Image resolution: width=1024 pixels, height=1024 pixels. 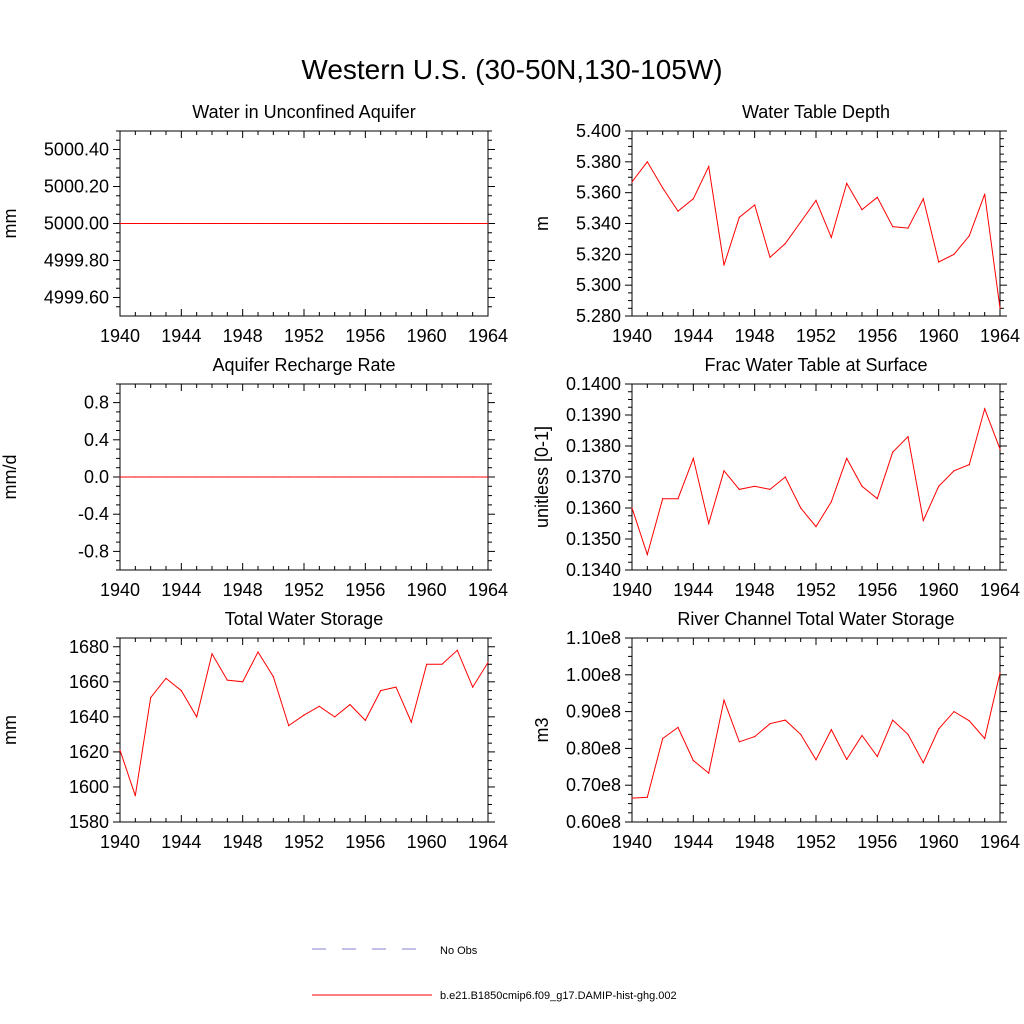 What do you see at coordinates (593, 384) in the screenshot?
I see `y-tick-label: 0.1400` at bounding box center [593, 384].